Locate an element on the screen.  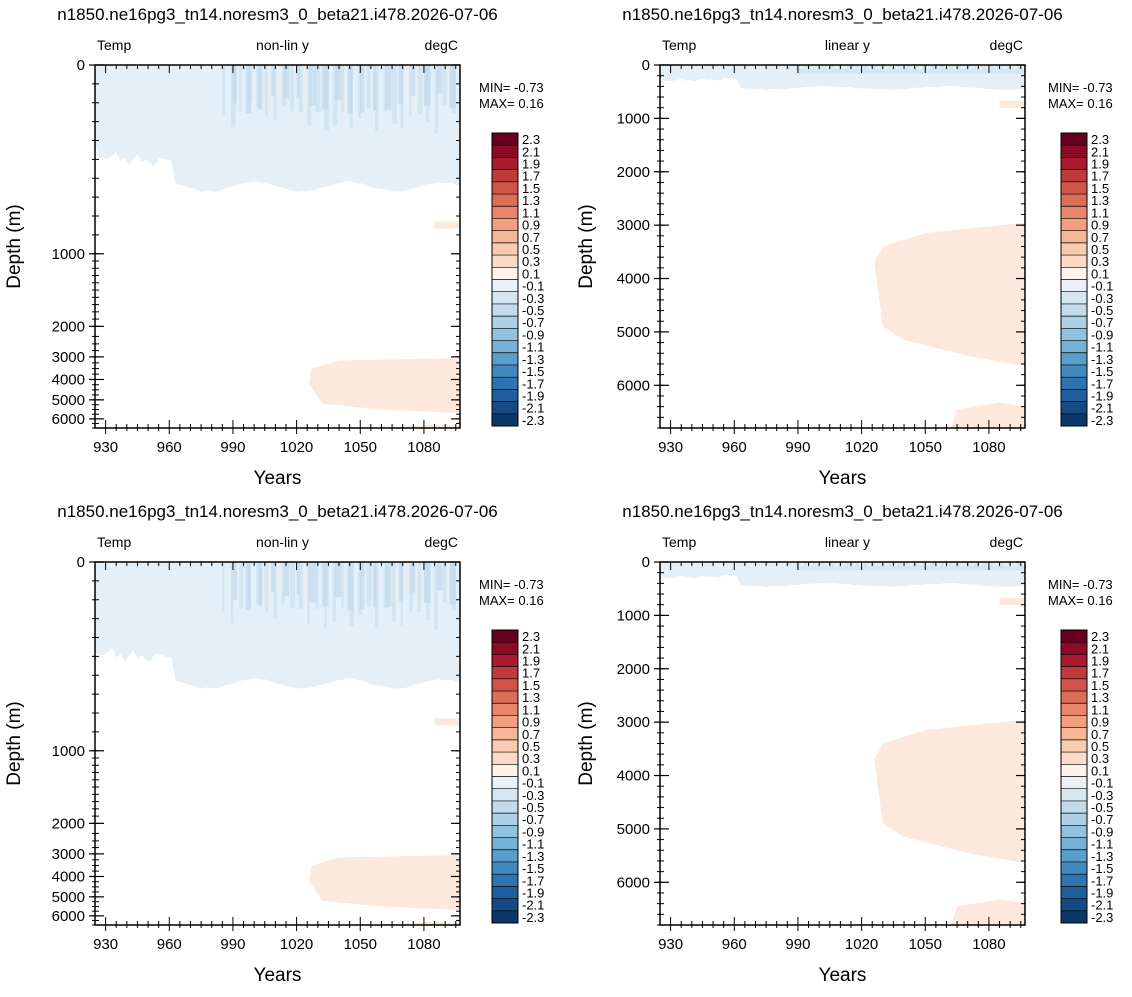
colorbar-label: -1.3 is located at coordinates (1102, 359).